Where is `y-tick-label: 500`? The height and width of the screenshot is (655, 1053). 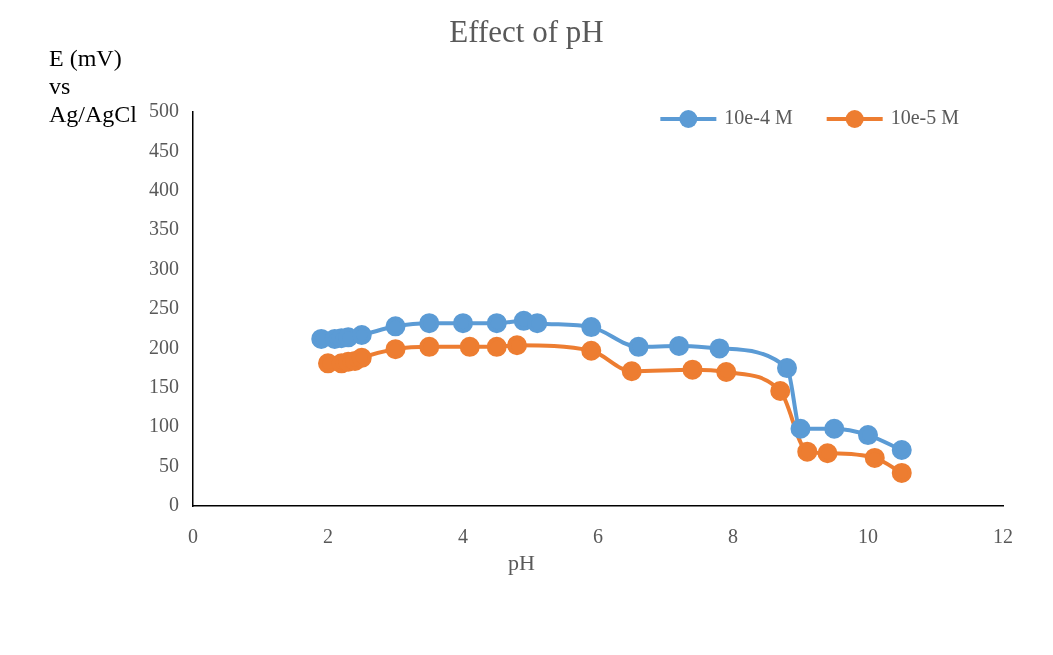 y-tick-label: 500 is located at coordinates (164, 110).